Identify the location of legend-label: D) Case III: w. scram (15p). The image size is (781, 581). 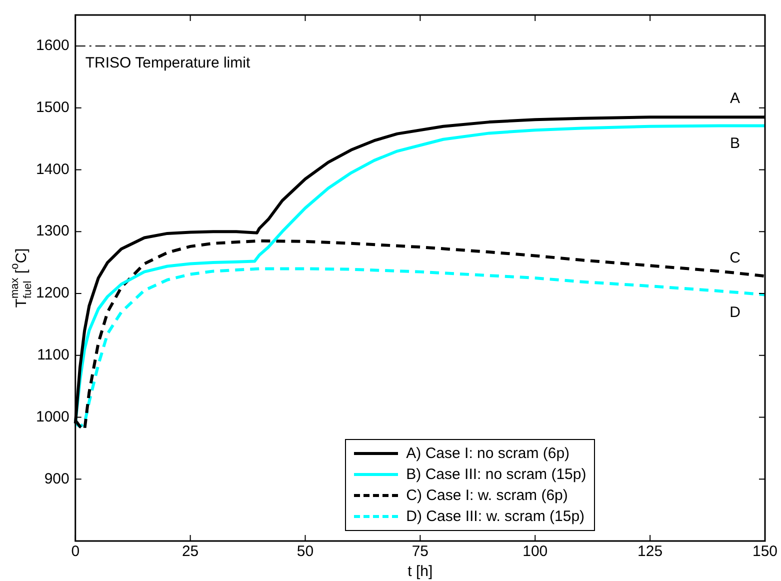
(495, 516).